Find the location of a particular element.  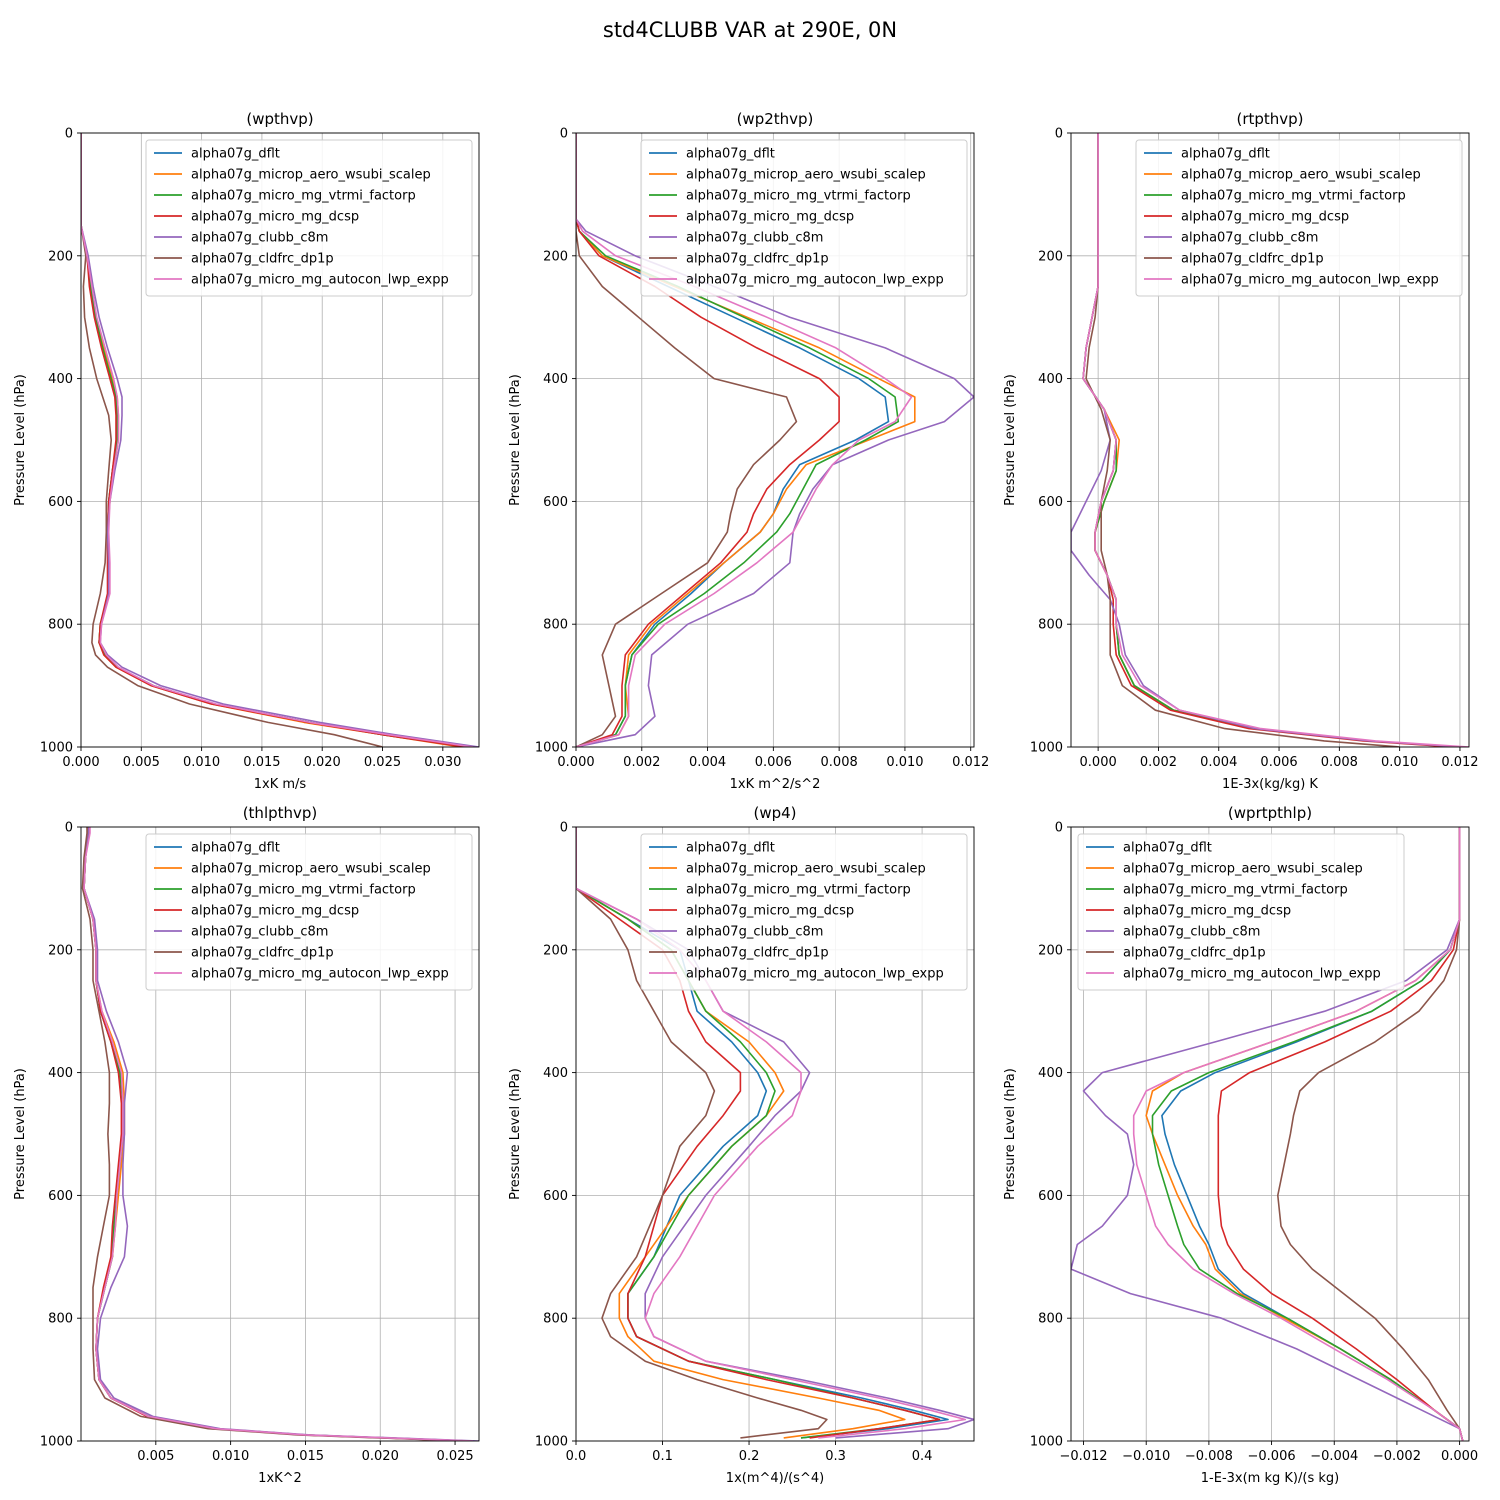

x-tick-label: 0.004 is located at coordinates (1218, 762).